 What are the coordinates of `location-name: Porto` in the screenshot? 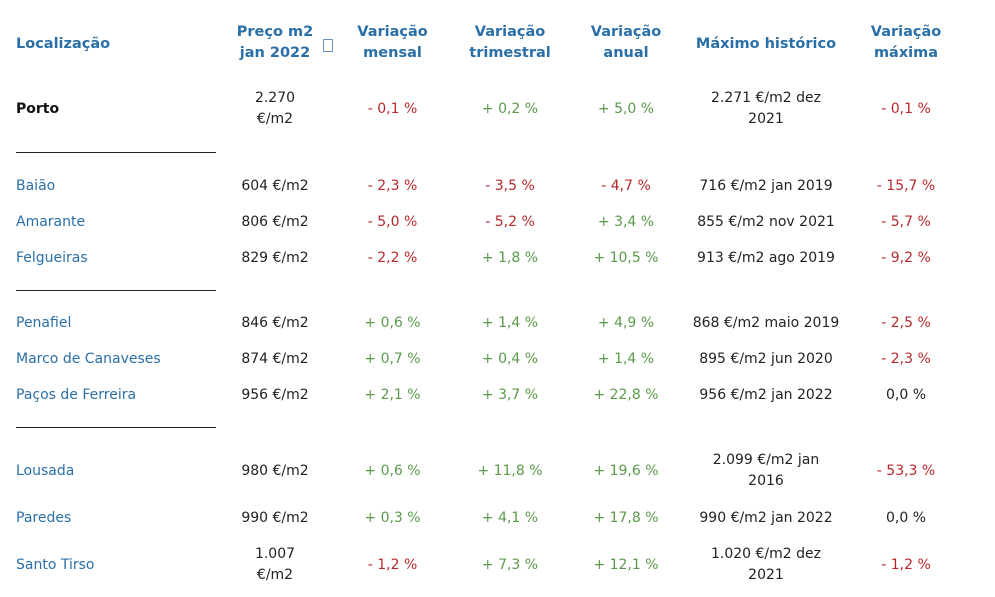 It's located at (38, 108).